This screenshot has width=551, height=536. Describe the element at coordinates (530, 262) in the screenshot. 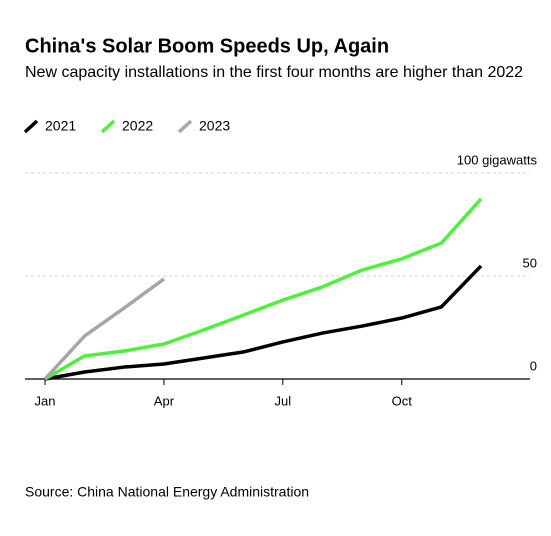

I see `y-tick-label: 50` at that location.